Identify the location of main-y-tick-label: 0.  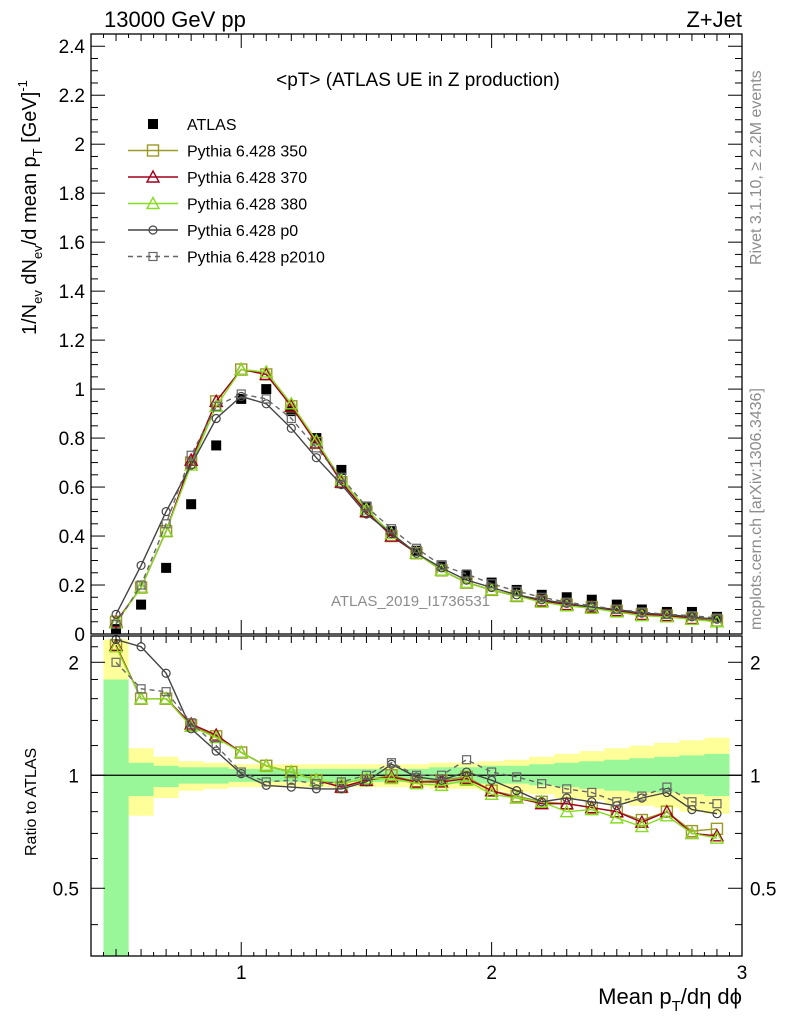
(79, 635).